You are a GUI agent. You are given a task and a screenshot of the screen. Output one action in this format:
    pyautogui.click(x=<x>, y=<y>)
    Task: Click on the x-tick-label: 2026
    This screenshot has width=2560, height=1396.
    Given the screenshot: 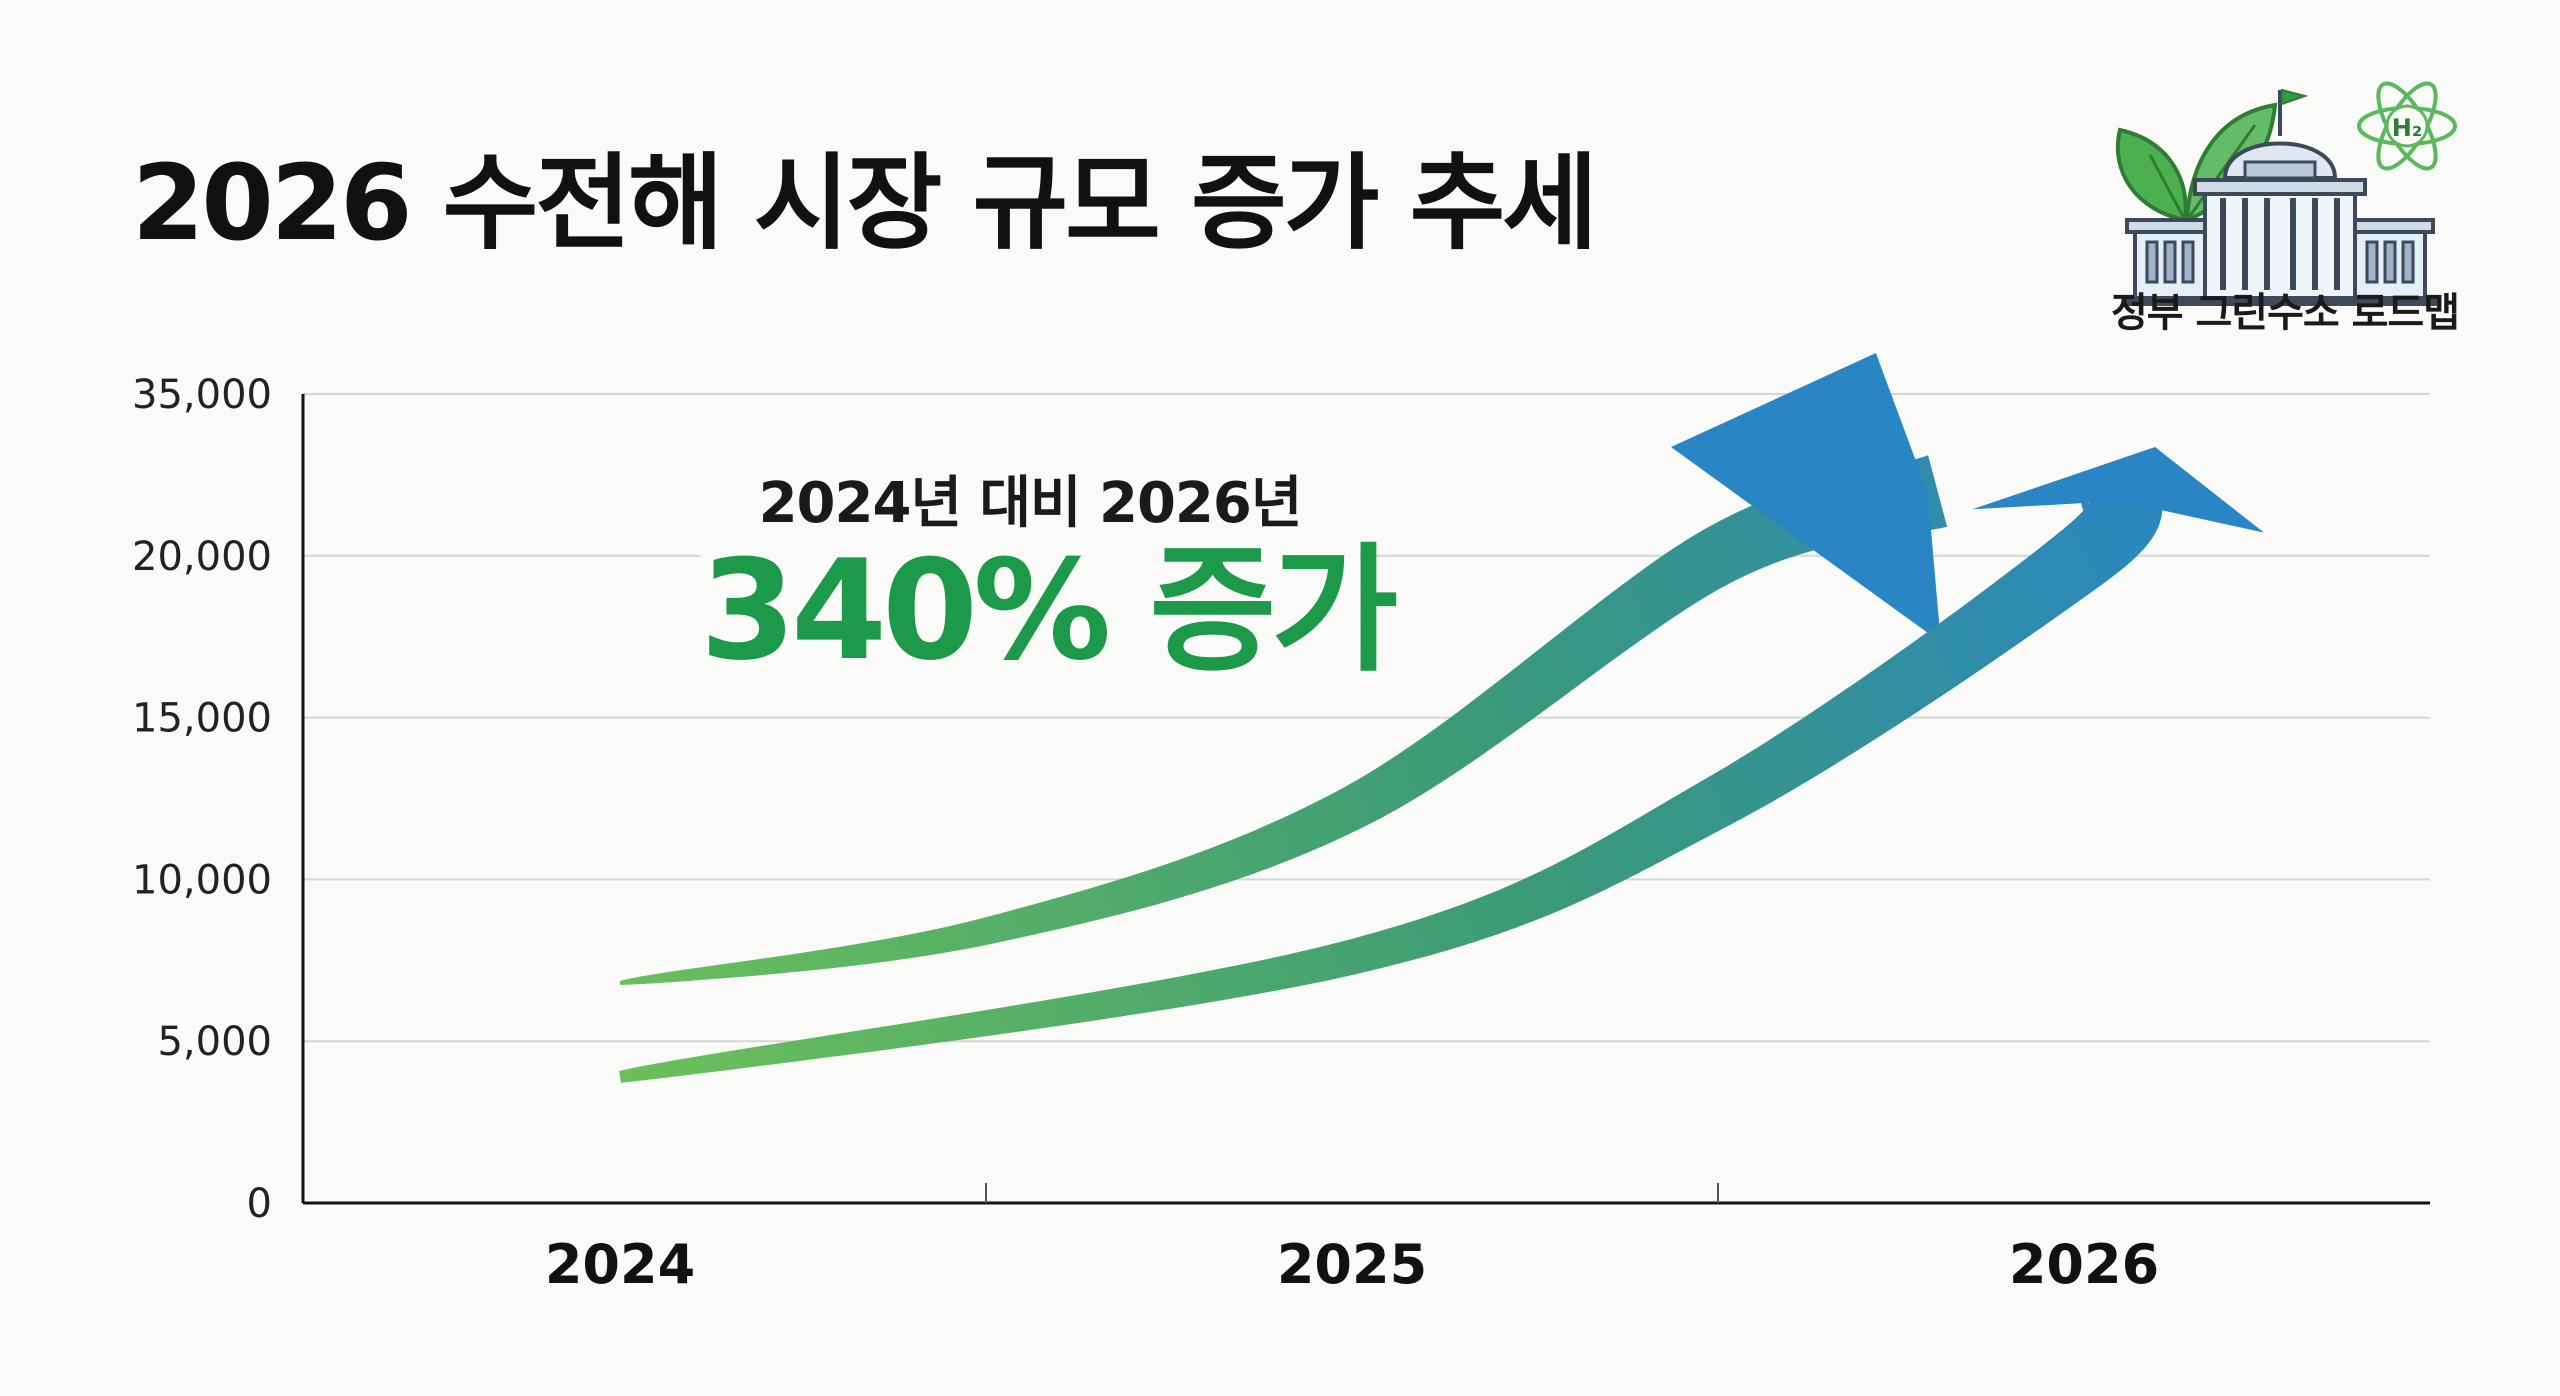 What is the action you would take?
    pyautogui.click(x=2084, y=1264)
    